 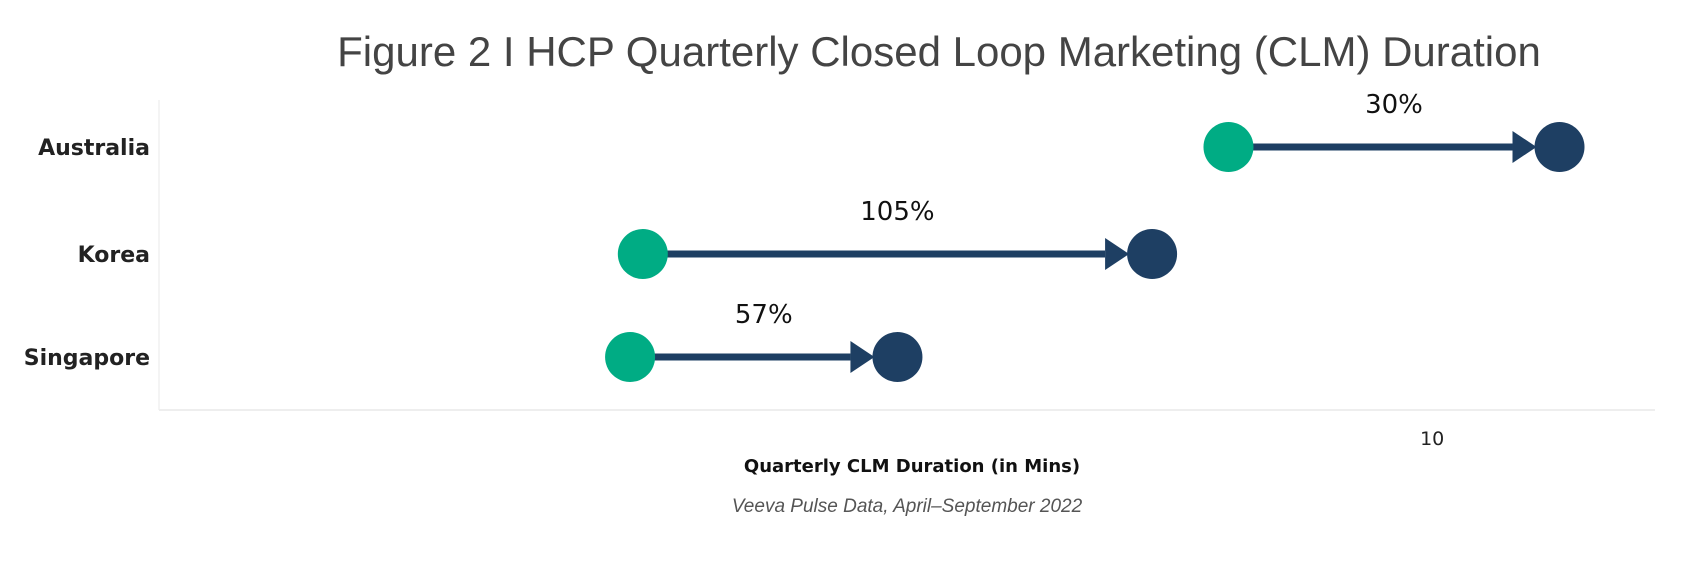 What do you see at coordinates (114, 255) in the screenshot?
I see `category-label: Korea` at bounding box center [114, 255].